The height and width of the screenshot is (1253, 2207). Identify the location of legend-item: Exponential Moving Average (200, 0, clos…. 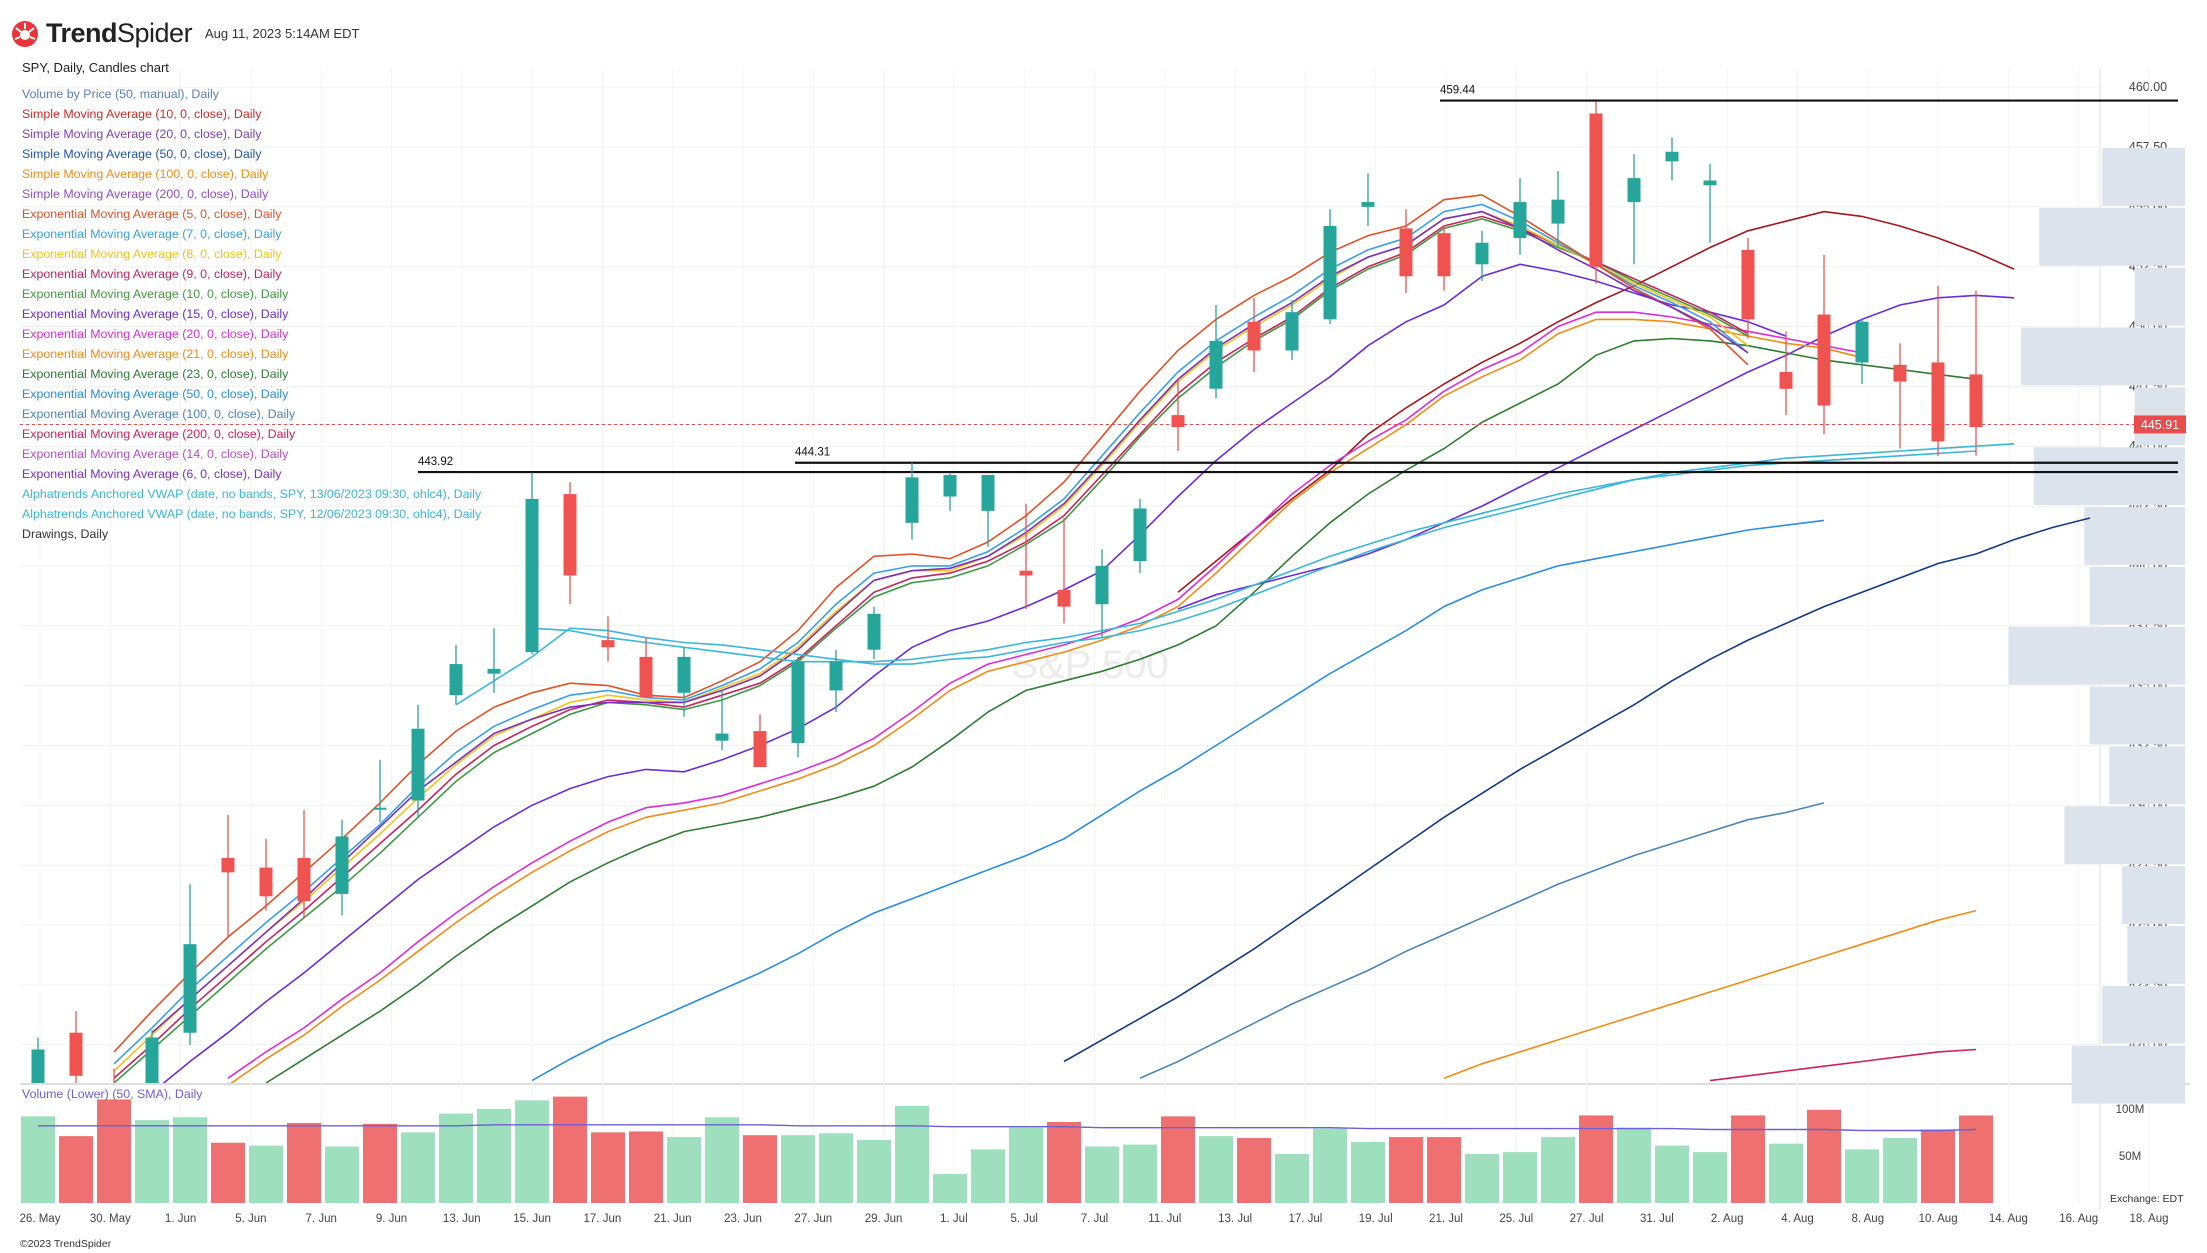
(159, 434).